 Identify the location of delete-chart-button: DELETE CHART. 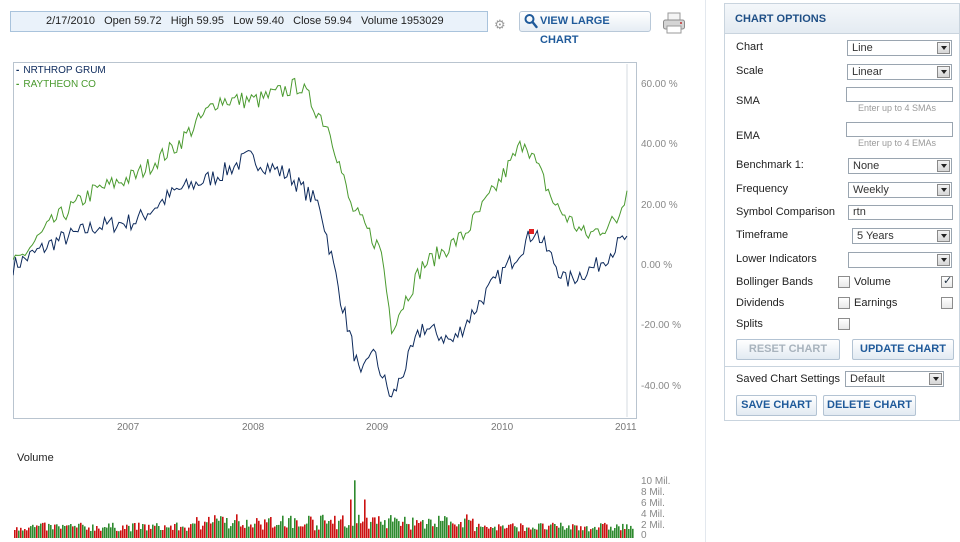
(869, 405).